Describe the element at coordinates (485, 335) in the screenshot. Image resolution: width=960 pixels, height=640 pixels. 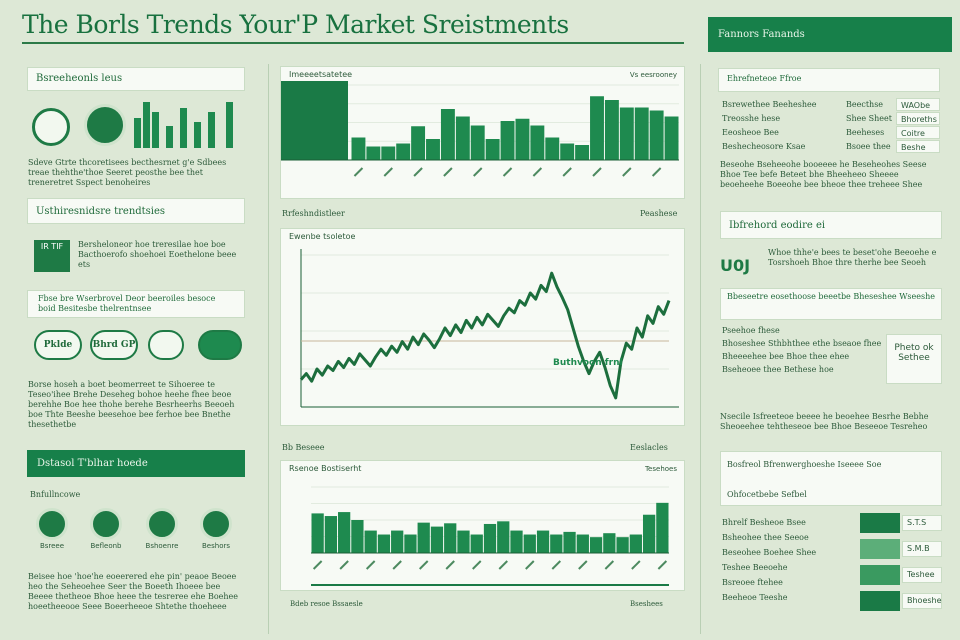
I see `line` at that location.